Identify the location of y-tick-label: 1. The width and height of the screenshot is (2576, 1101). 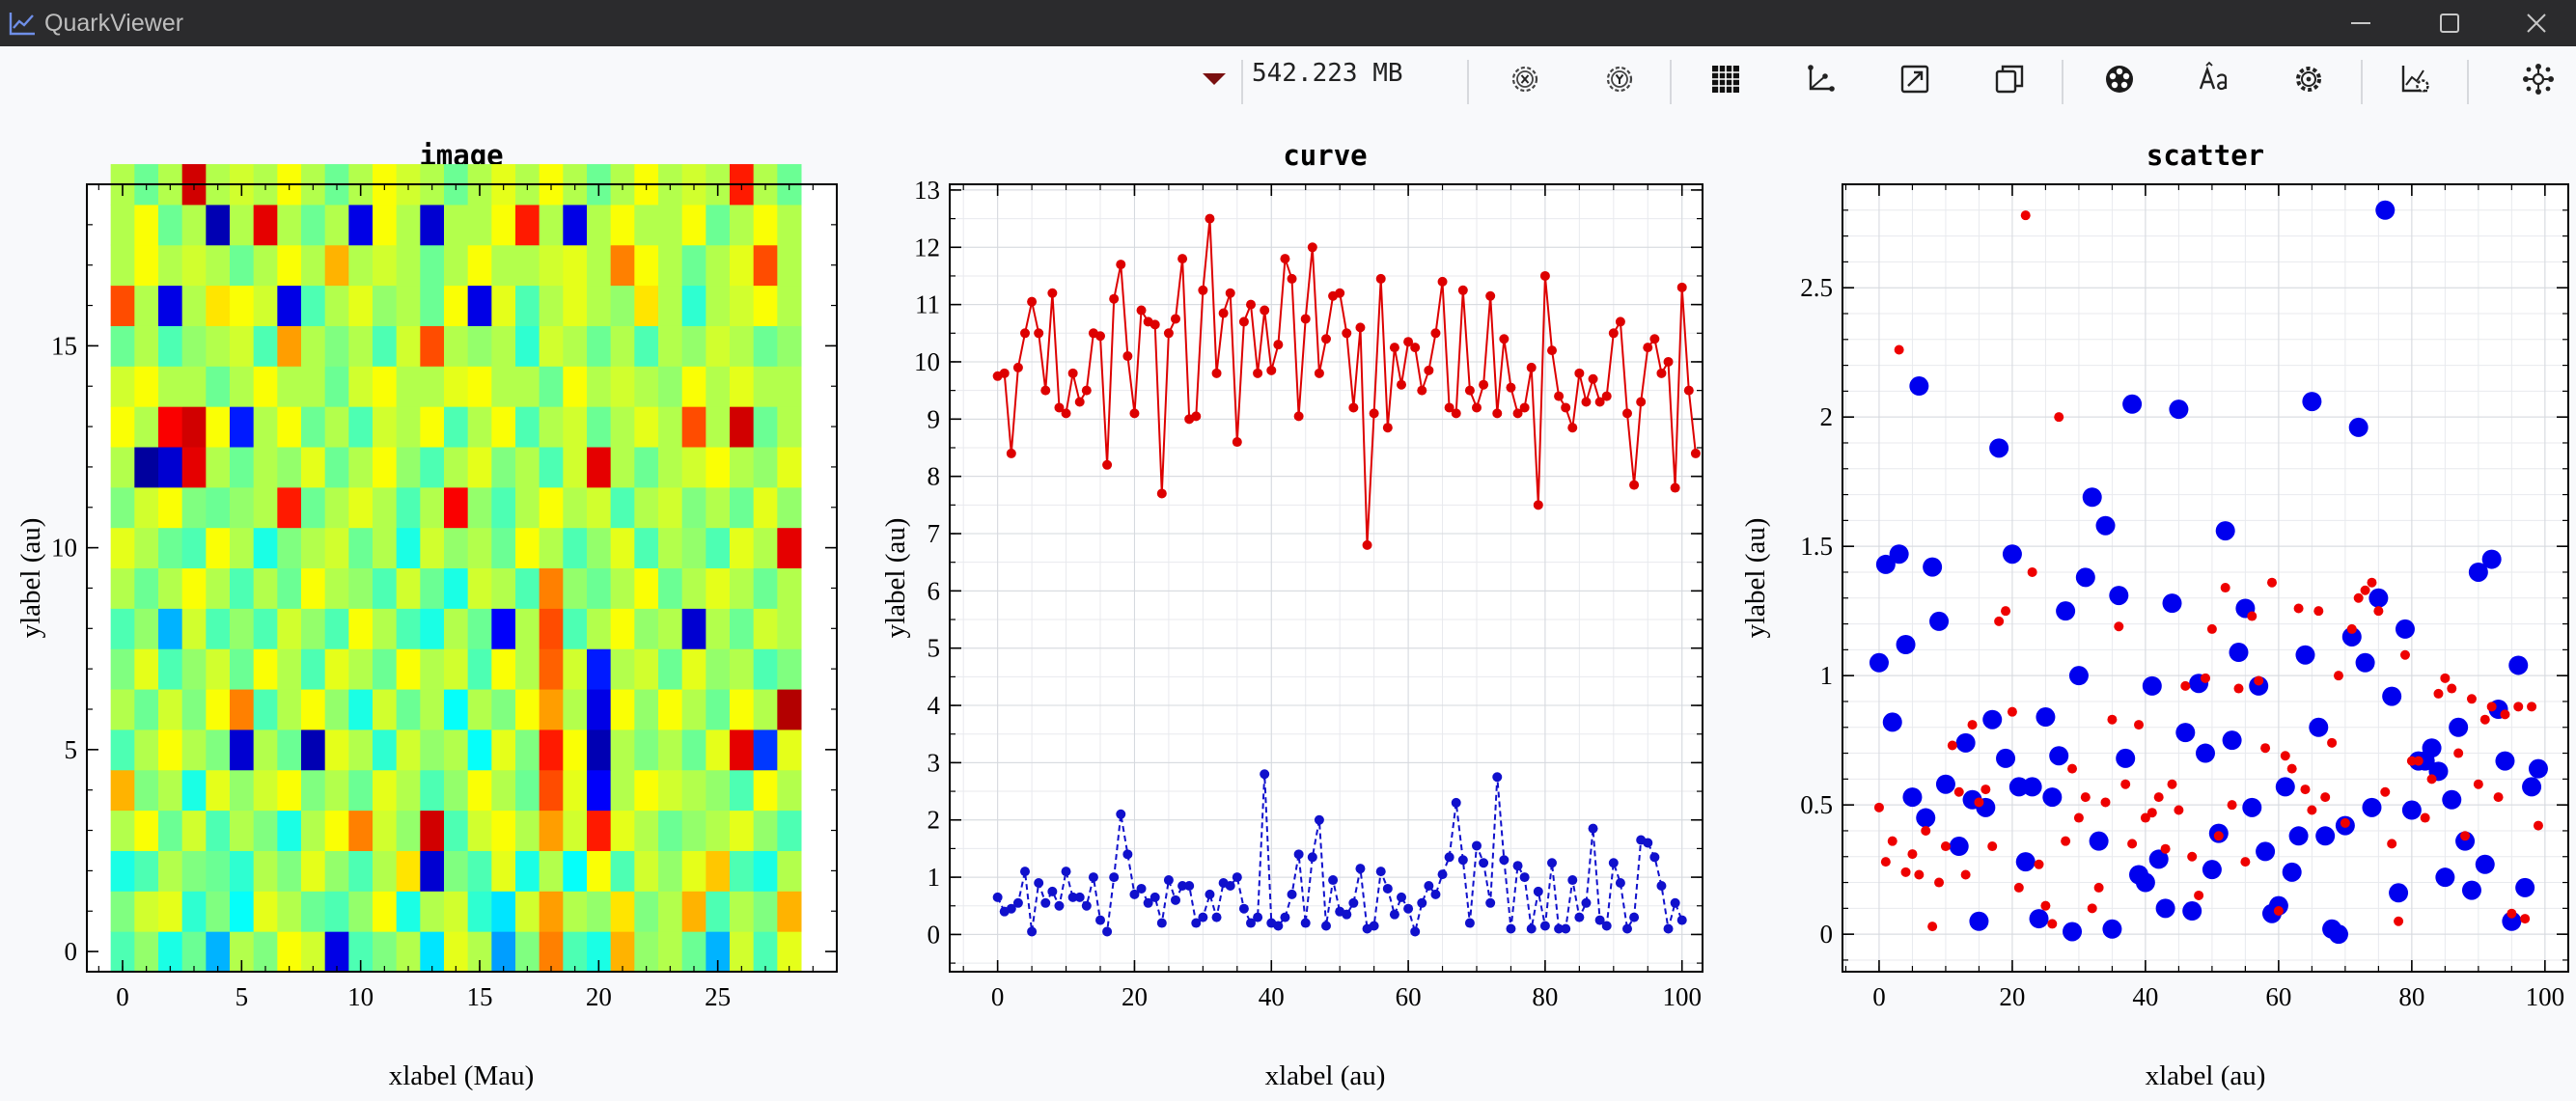
(934, 878).